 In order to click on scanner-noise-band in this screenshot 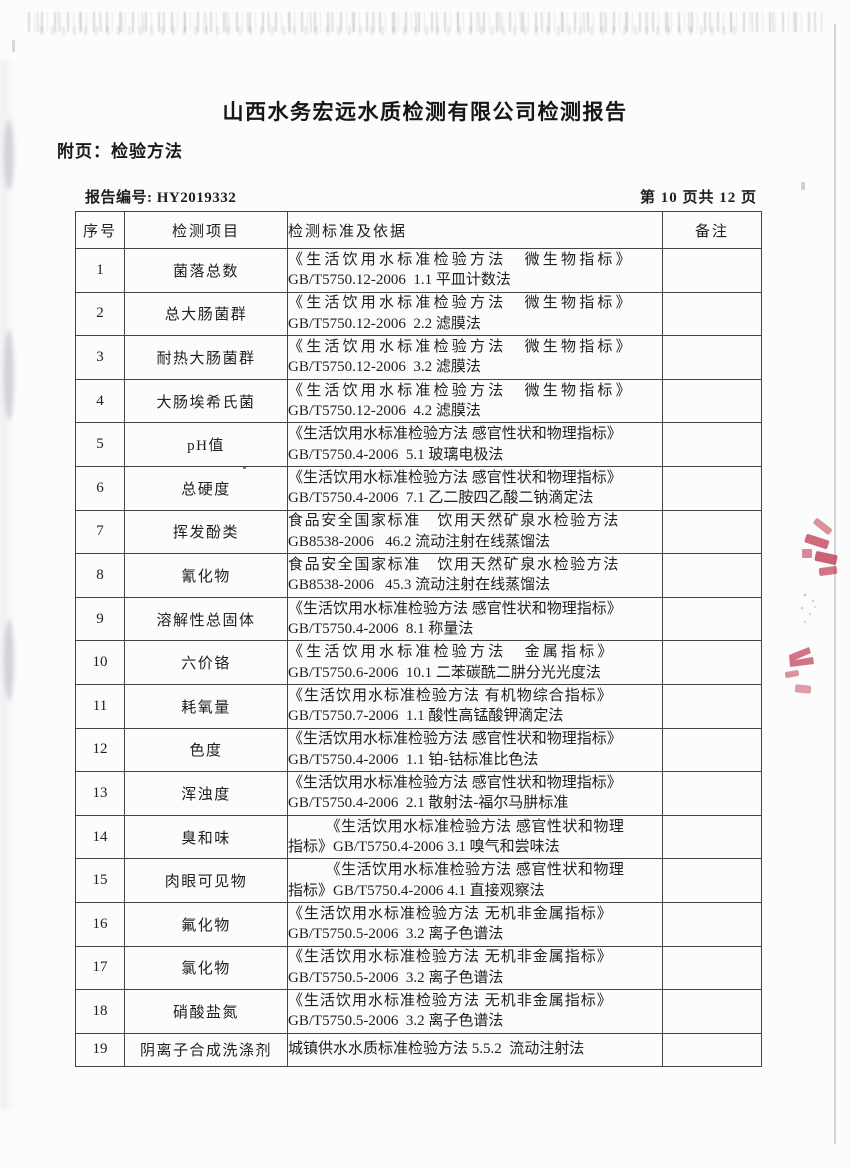, I will do `click(425, 22)`.